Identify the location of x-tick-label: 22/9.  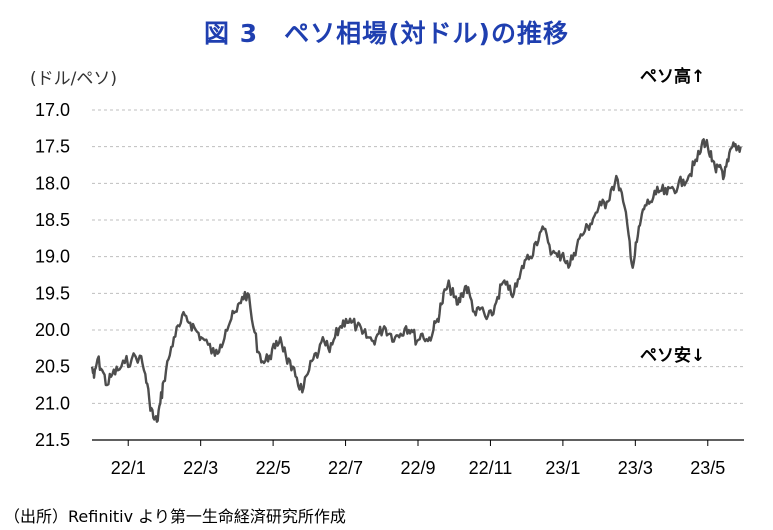
(417, 468).